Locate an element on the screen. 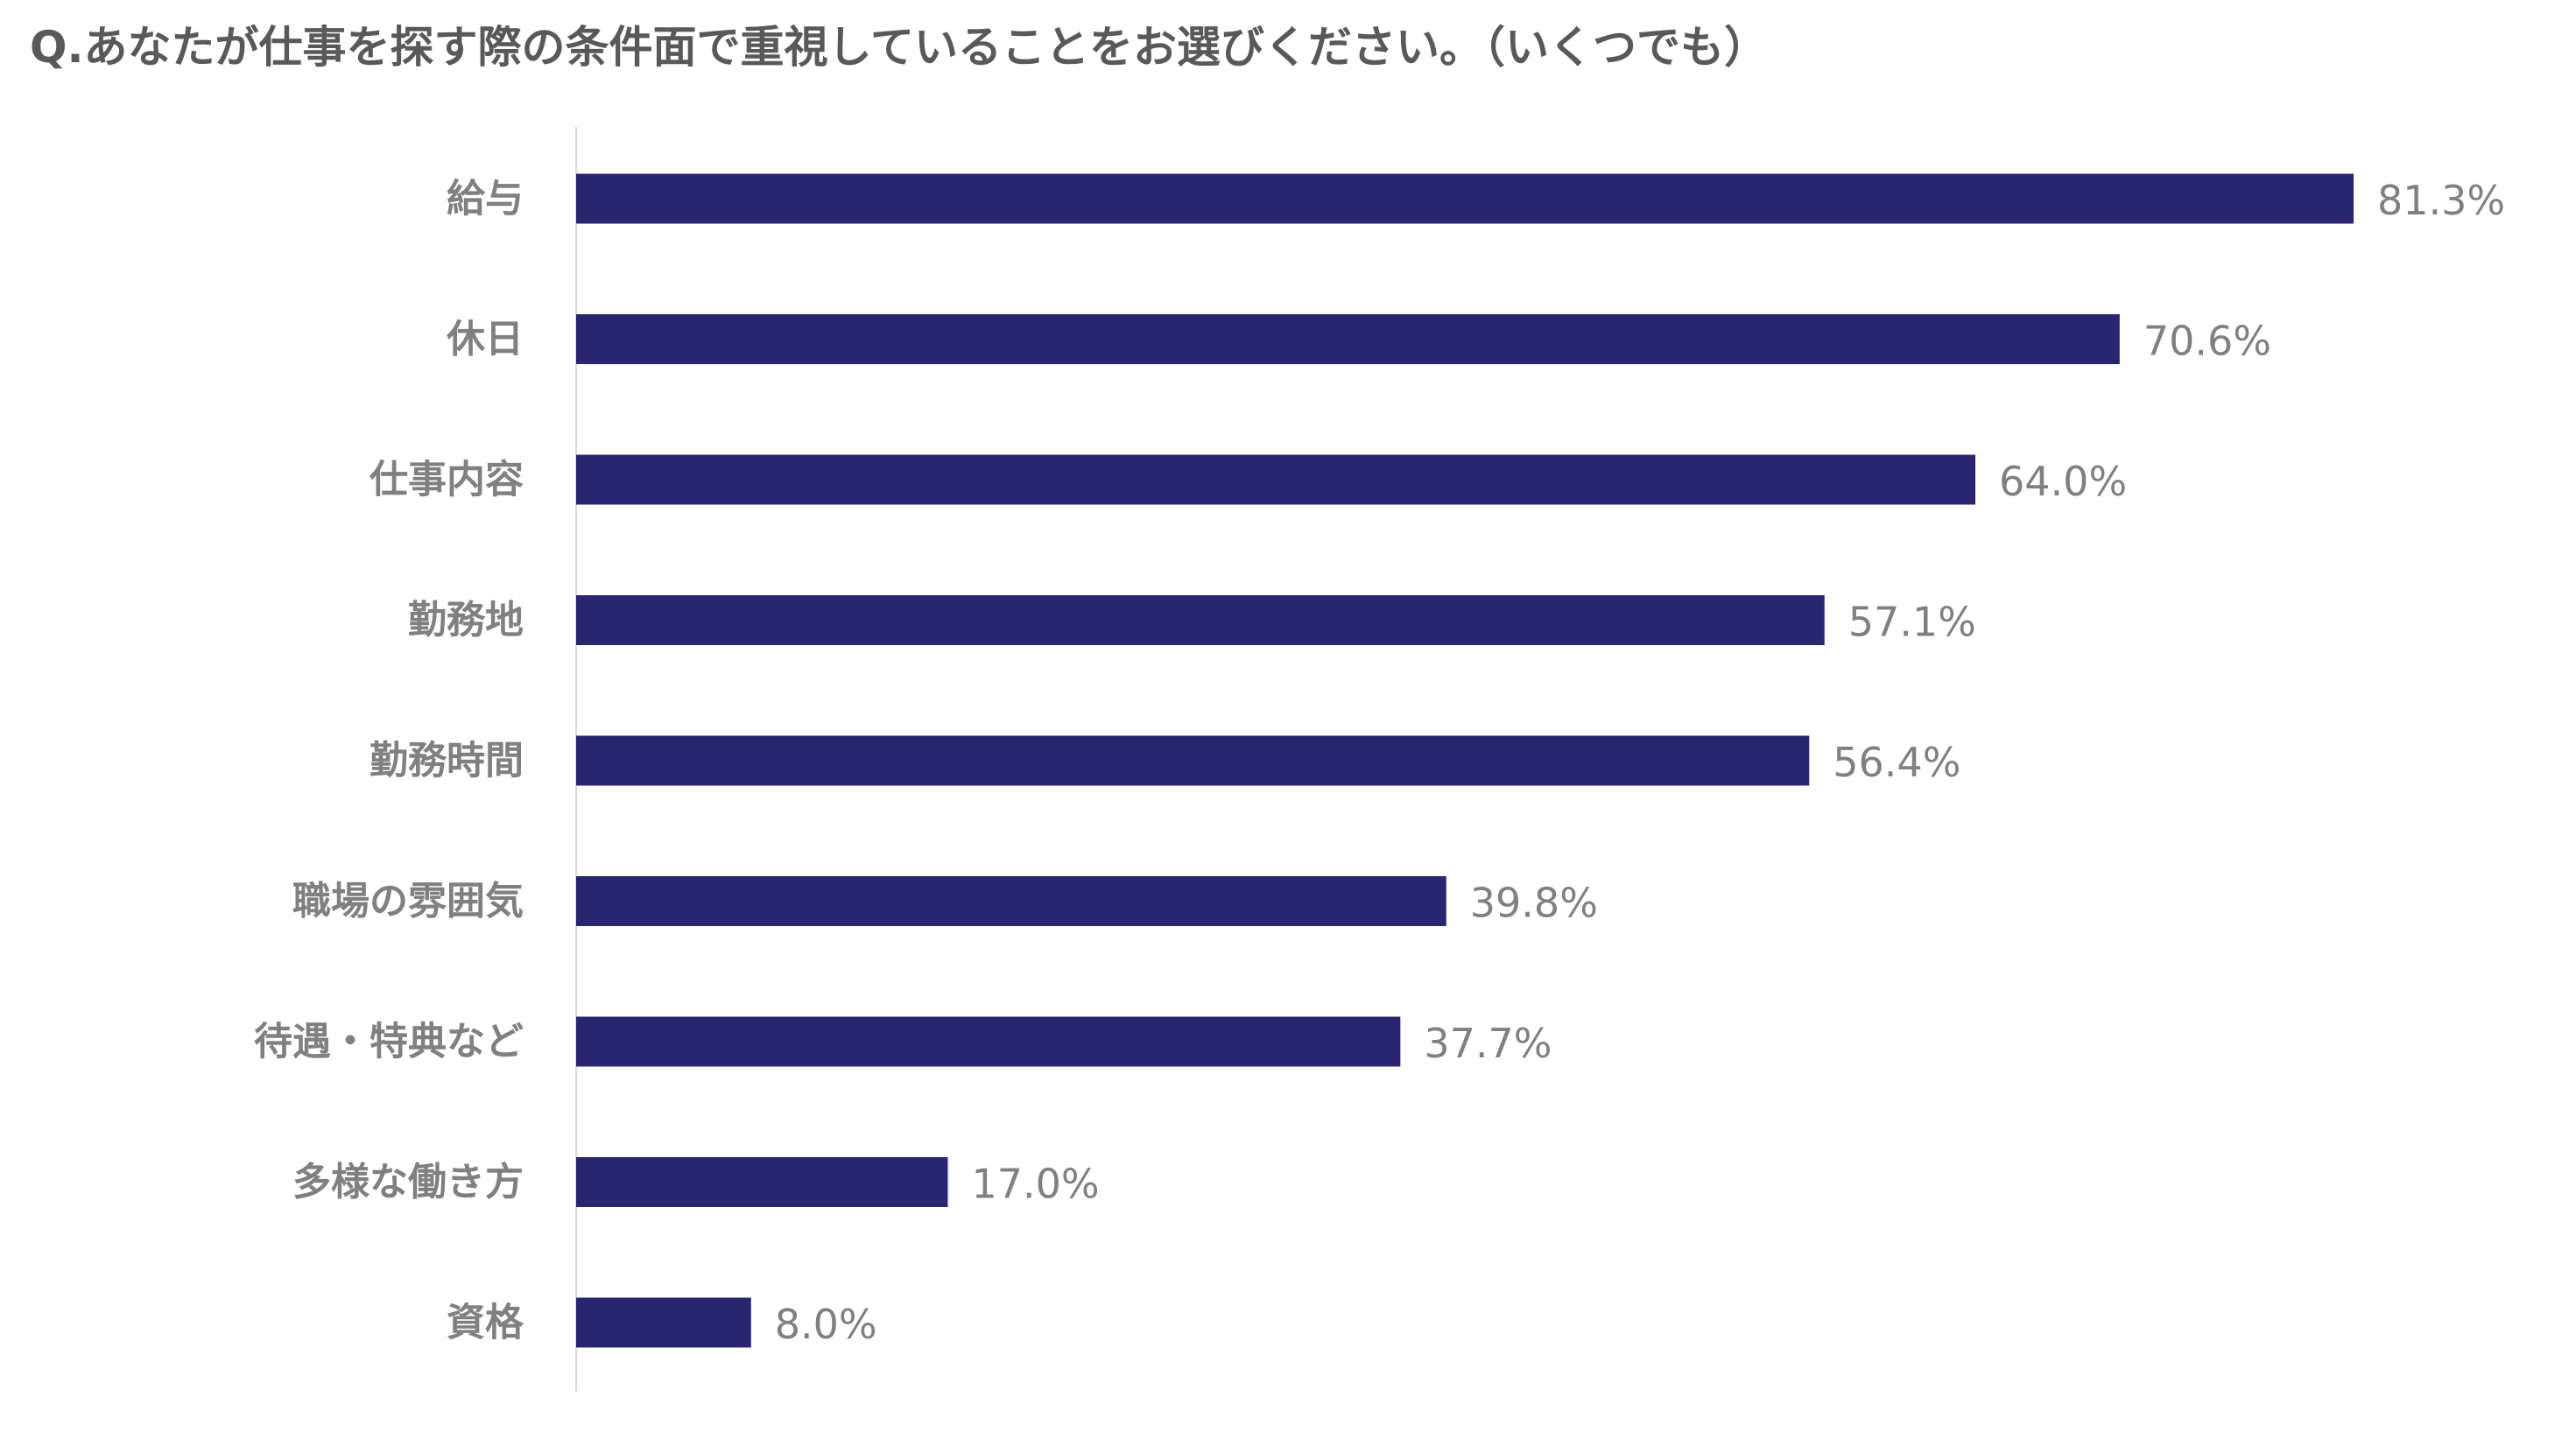  value-label: 70.6% is located at coordinates (2207, 341).